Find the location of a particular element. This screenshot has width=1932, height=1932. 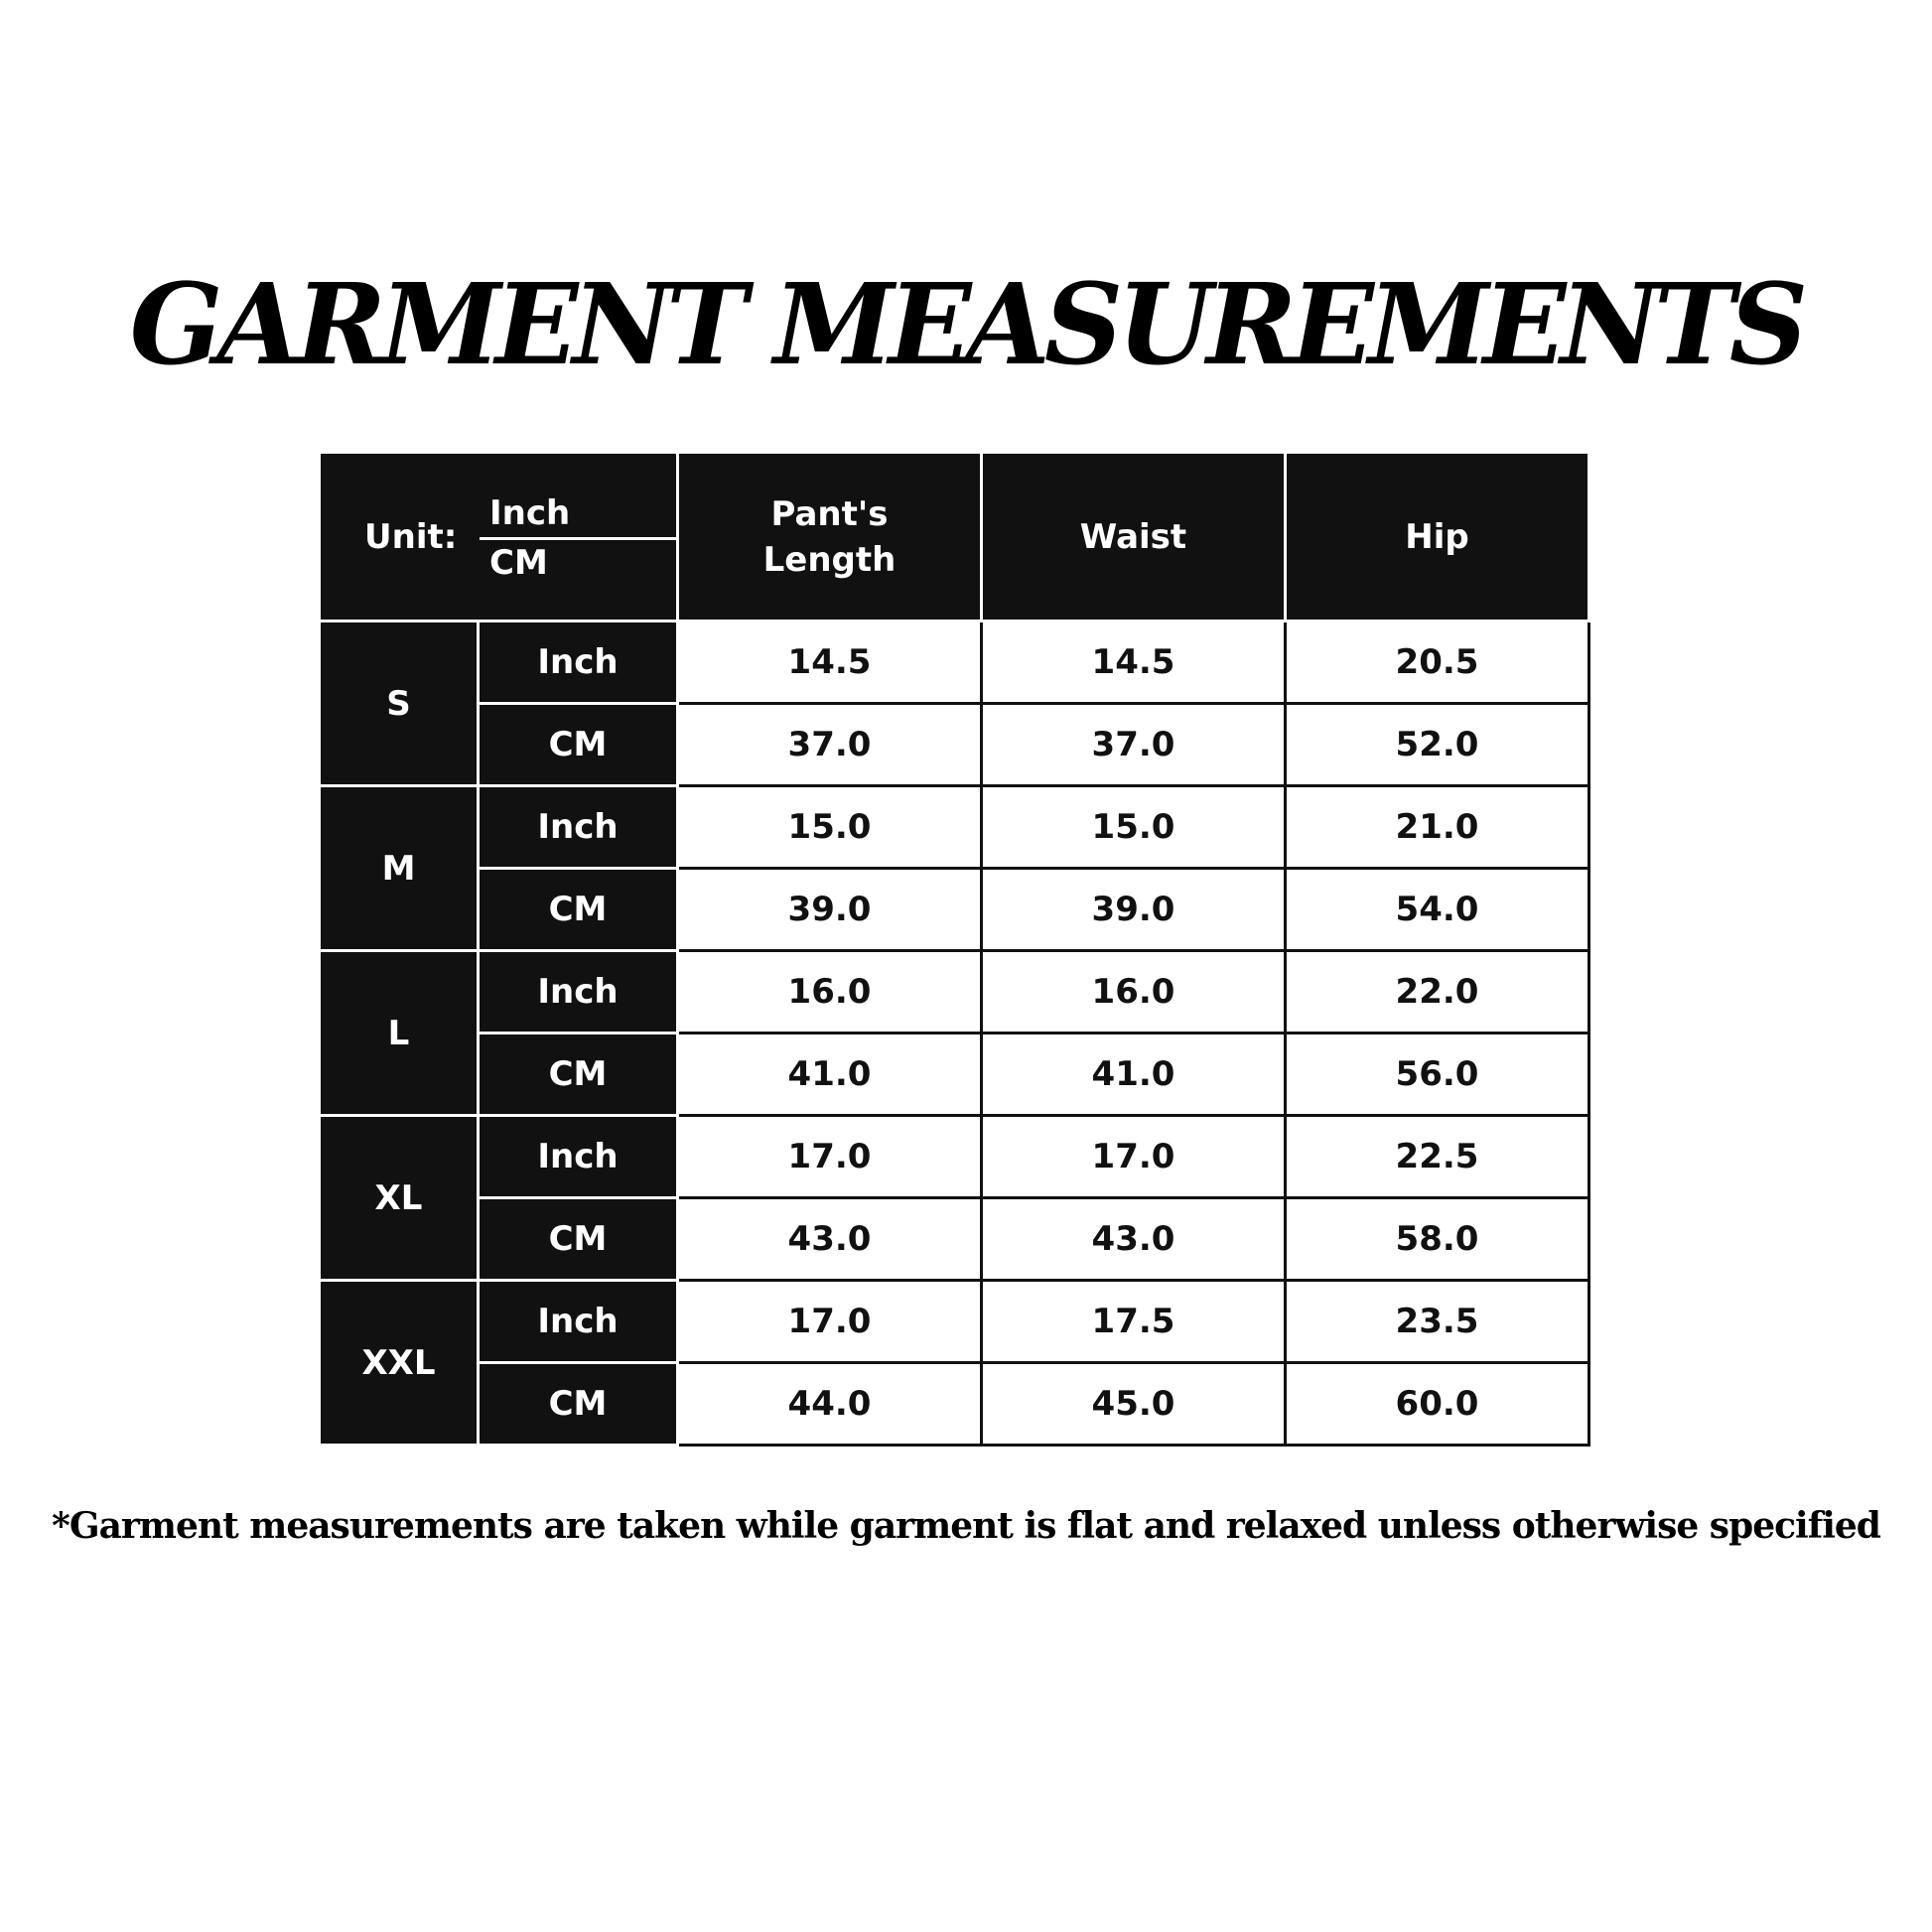

size-label: S is located at coordinates (399, 703).